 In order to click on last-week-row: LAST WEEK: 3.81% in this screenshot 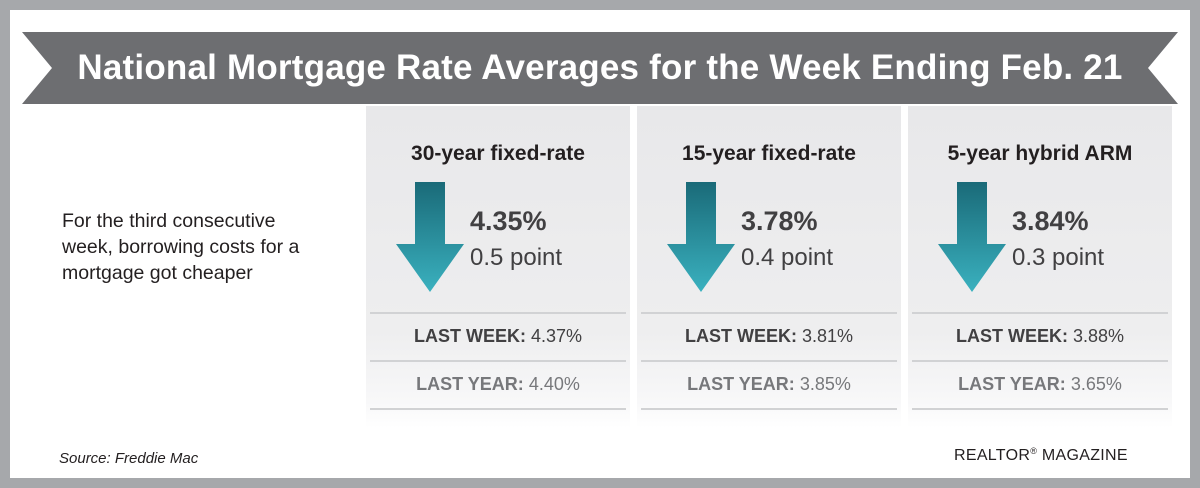, I will do `click(769, 336)`.